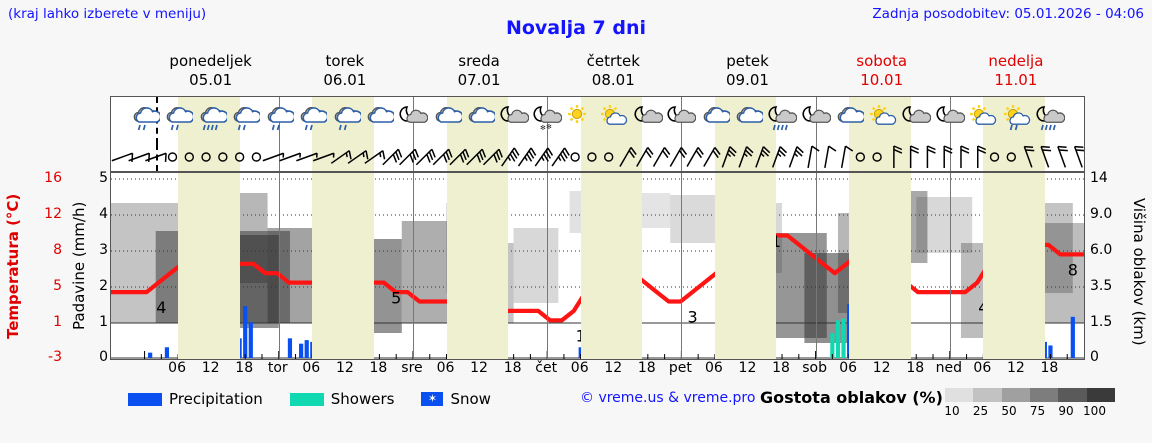  Describe the element at coordinates (952, 411) in the screenshot. I see `cloud-density-tick: 10` at that location.